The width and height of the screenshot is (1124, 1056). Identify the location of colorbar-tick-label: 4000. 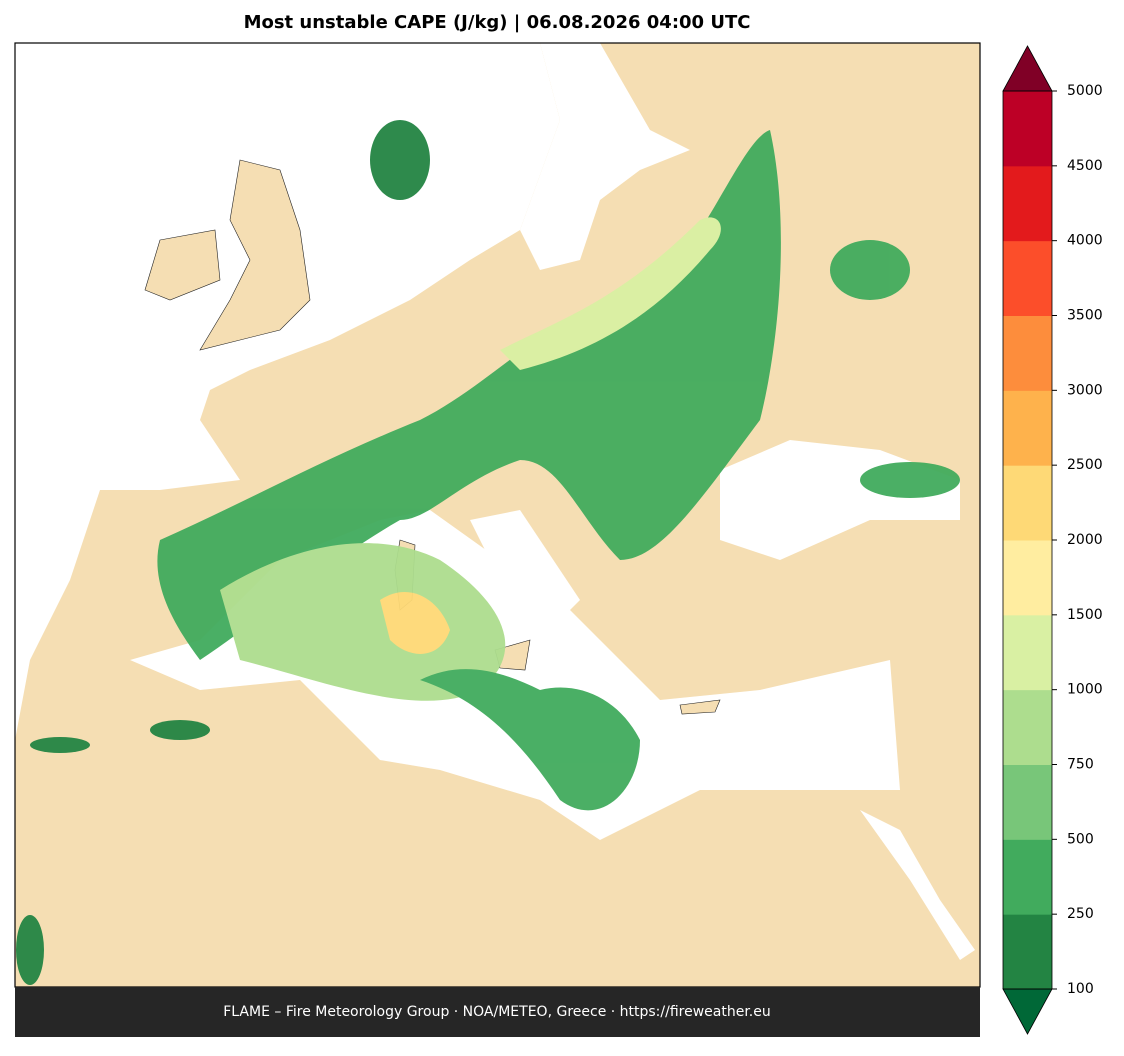
(1085, 241).